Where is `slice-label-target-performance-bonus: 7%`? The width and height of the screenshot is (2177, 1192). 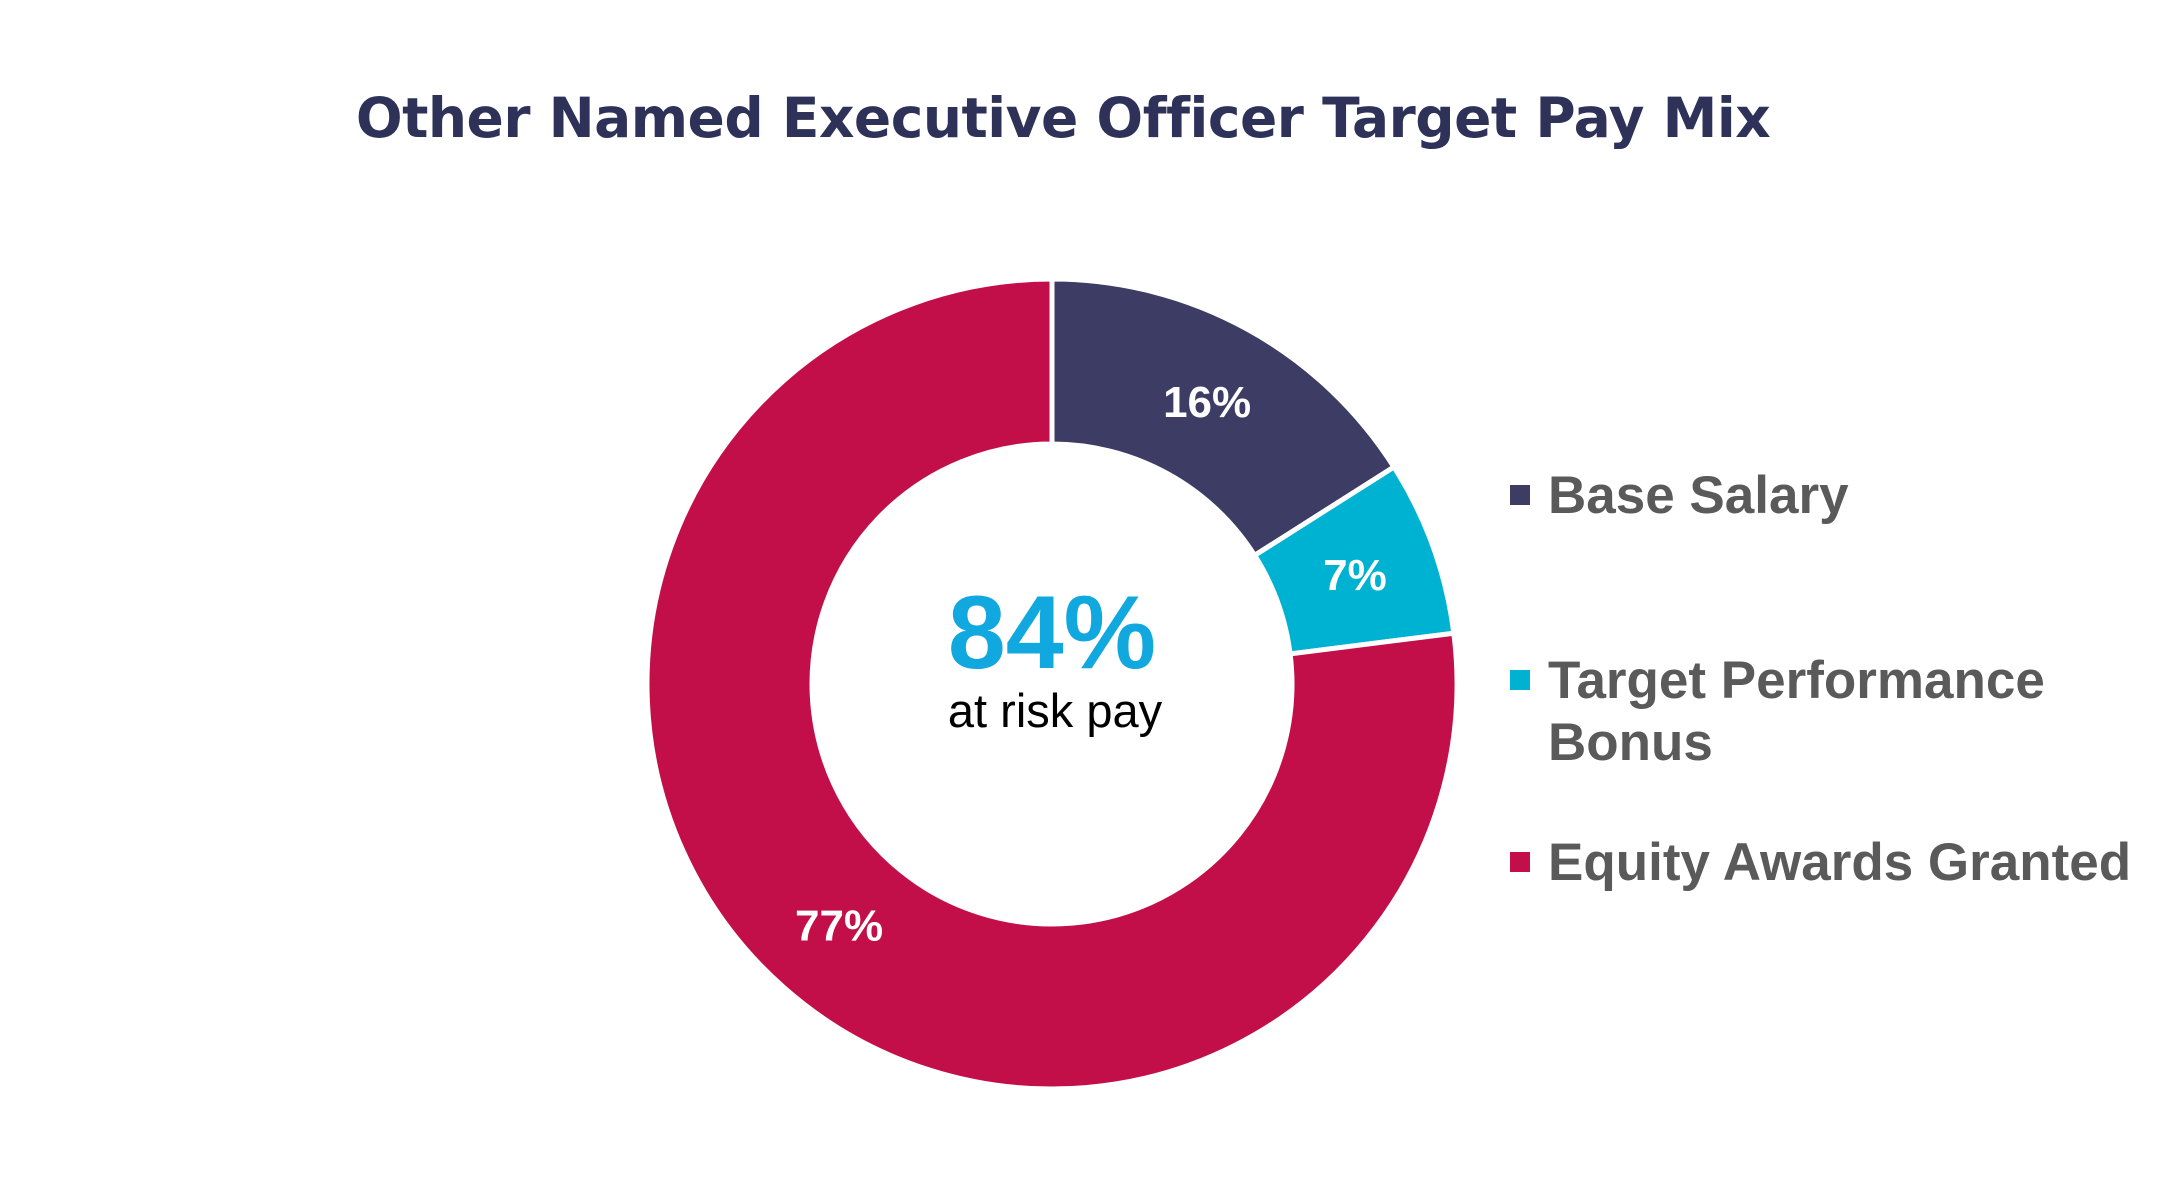
slice-label-target-performance-bonus: 7% is located at coordinates (1355, 575).